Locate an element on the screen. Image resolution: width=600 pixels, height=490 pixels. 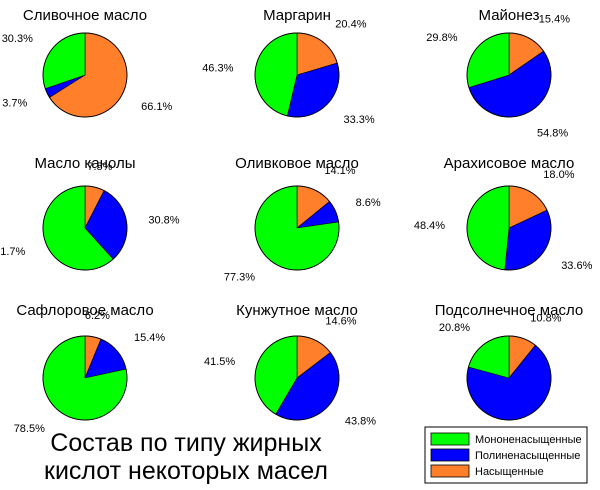
pie-5-label-monounsaturated: 77.3% is located at coordinates (239, 277).